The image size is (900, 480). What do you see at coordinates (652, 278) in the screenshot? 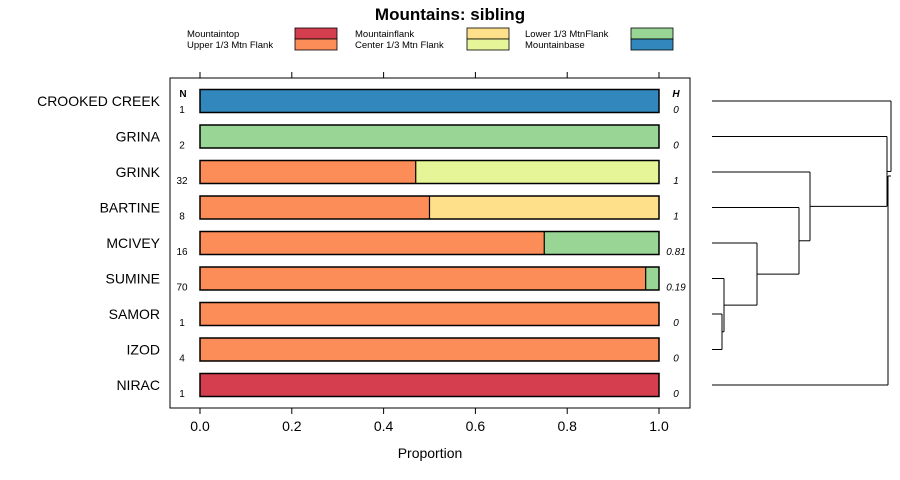
I see `bar-segment-sumine-lower-1-3-mtnflank` at bounding box center [652, 278].